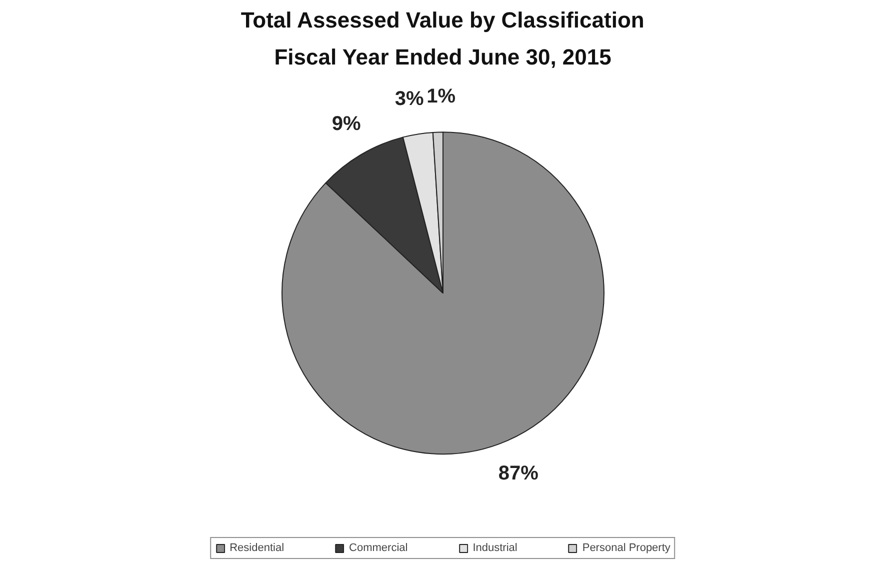 Image resolution: width=889 pixels, height=580 pixels. I want to click on data-label: 87%, so click(518, 473).